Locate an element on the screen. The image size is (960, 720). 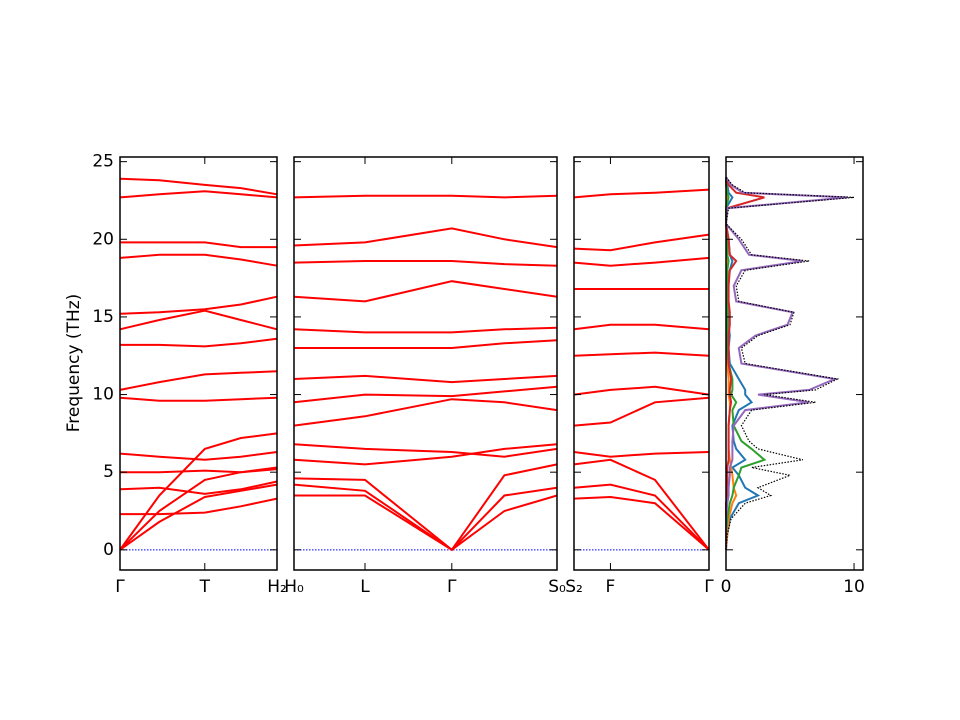
x-tick-label: S₀ is located at coordinates (557, 587).